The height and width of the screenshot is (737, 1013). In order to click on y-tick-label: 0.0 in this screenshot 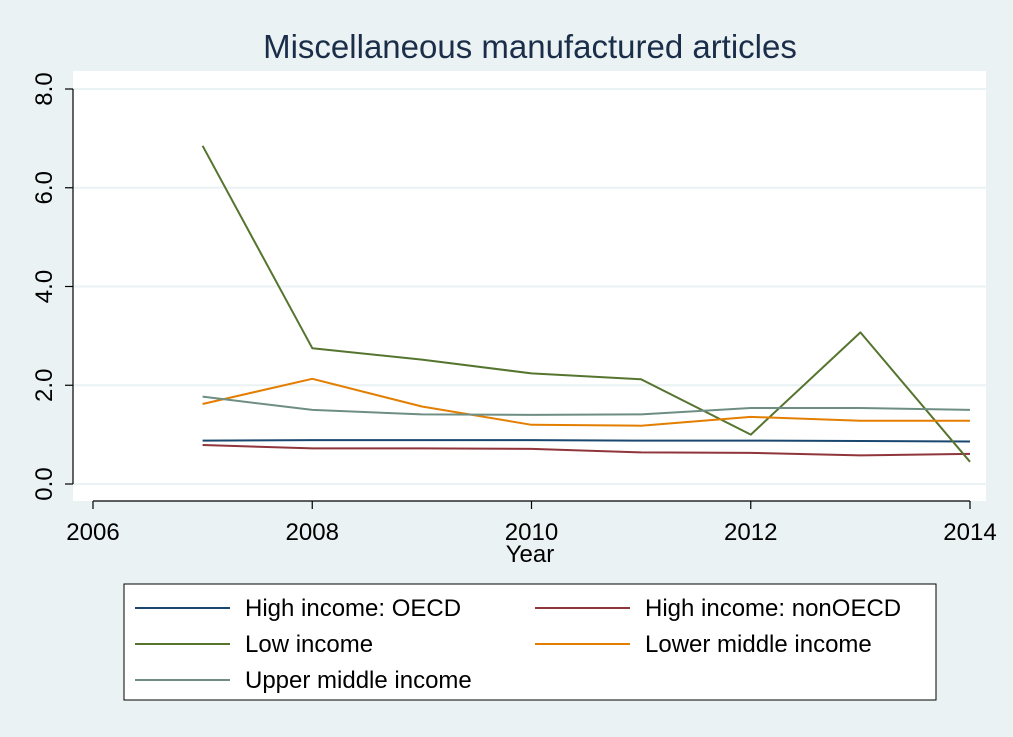, I will do `click(44, 483)`.